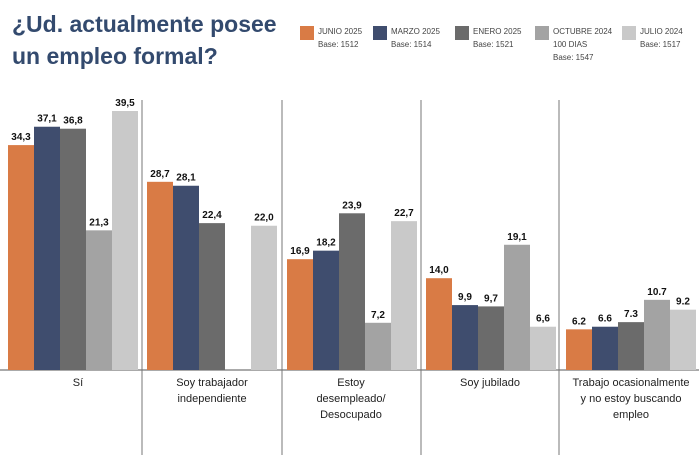 The width and height of the screenshot is (699, 466). I want to click on category-label-2-line-2: independiente, so click(211, 399).